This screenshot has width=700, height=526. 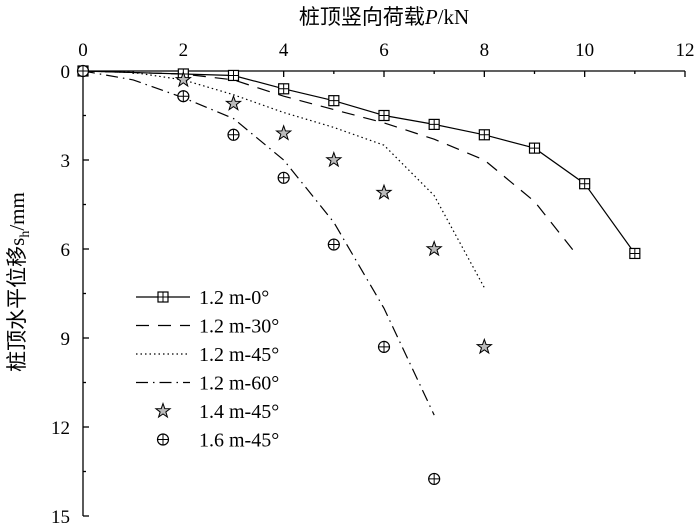 What do you see at coordinates (685, 50) in the screenshot?
I see `x-tick-label: 12` at bounding box center [685, 50].